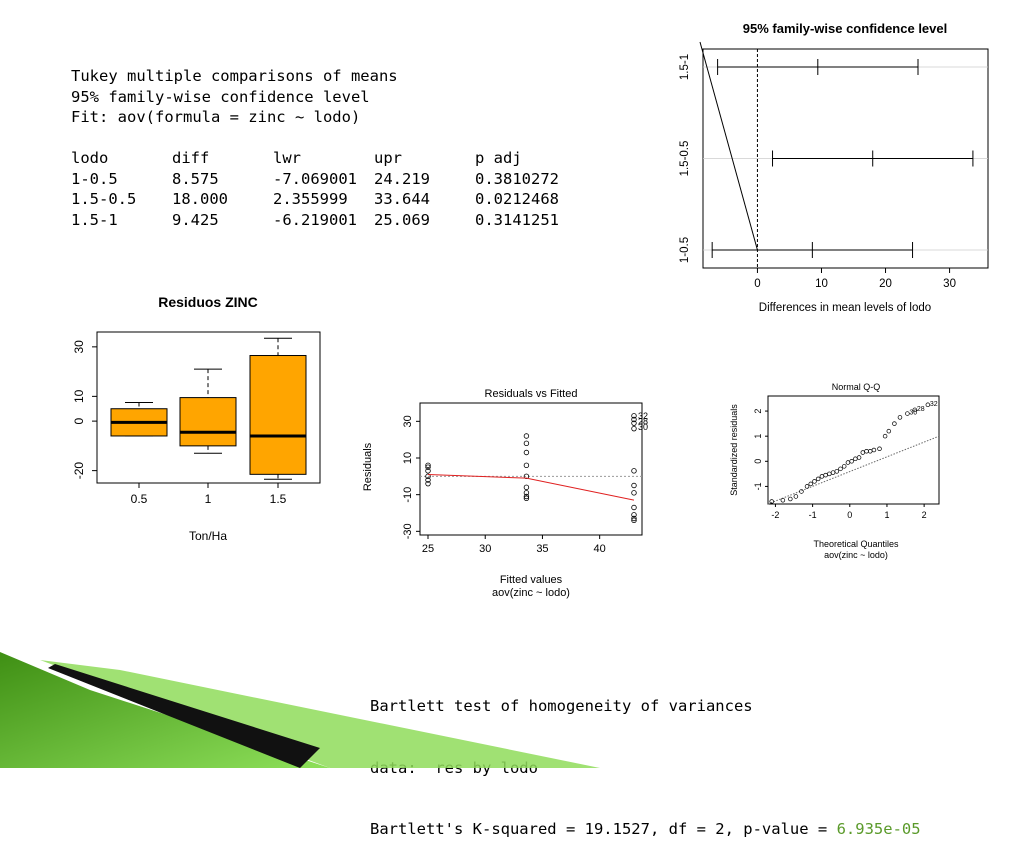  Describe the element at coordinates (856, 544) in the screenshot. I see `x-axis-label: Theoretical Quantiles` at that location.